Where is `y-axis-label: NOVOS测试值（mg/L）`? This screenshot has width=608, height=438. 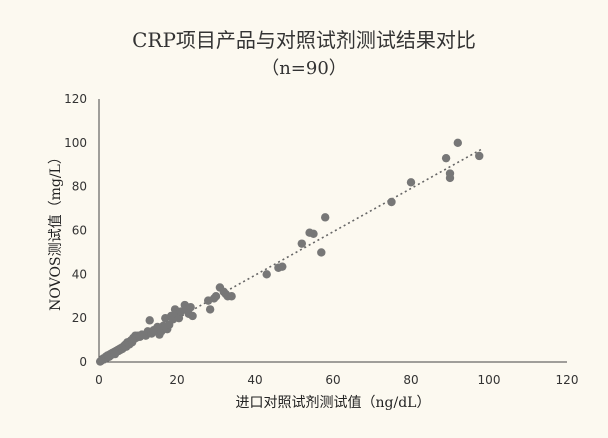 y-axis-label: NOVOS测试值（mg/L） is located at coordinates (56, 230).